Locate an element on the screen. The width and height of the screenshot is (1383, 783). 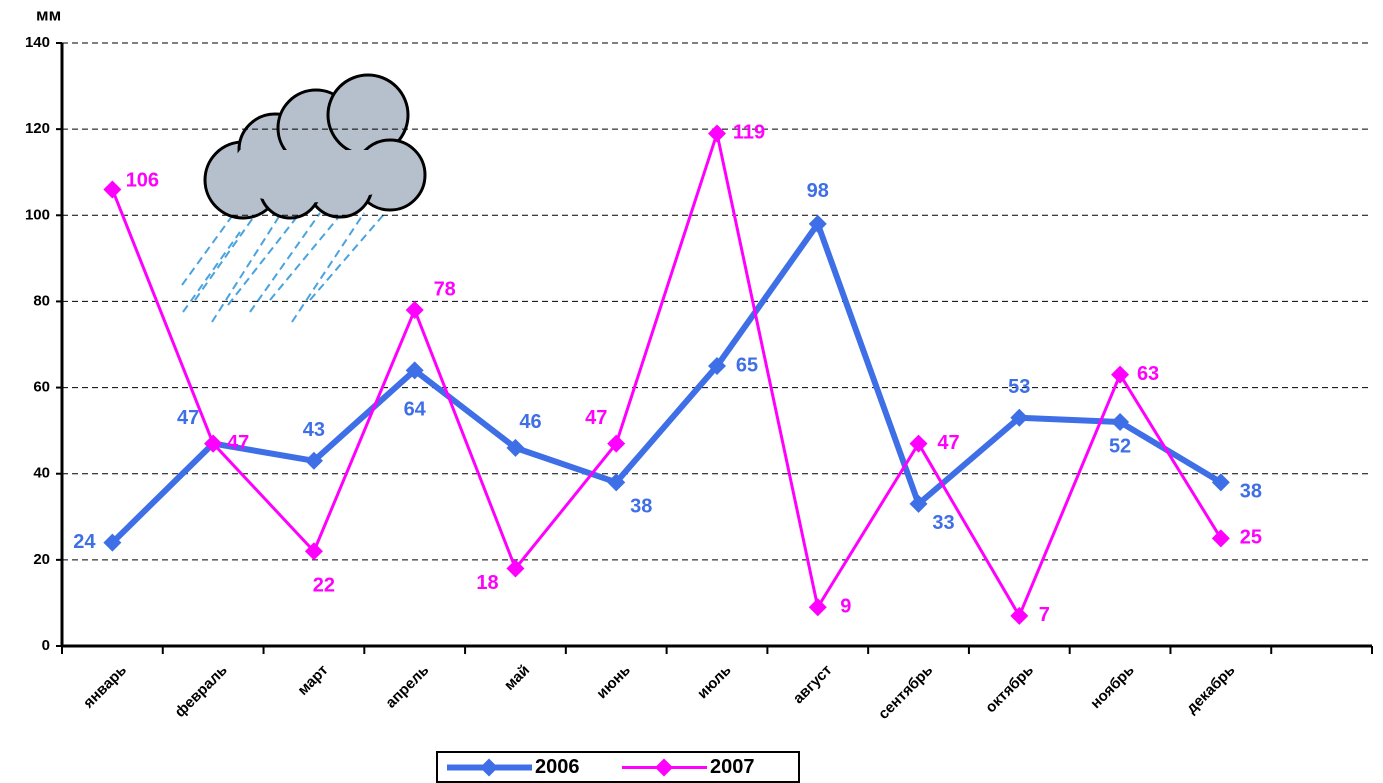
y-tick-label: 80 is located at coordinates (41, 300).